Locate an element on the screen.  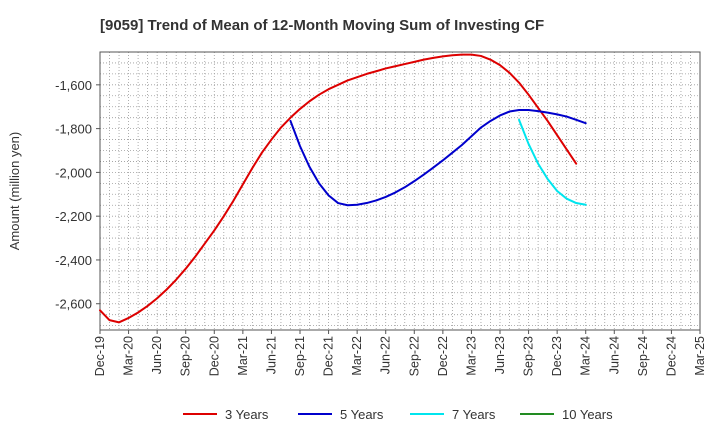
legend-label: 10 Years is located at coordinates (587, 414).